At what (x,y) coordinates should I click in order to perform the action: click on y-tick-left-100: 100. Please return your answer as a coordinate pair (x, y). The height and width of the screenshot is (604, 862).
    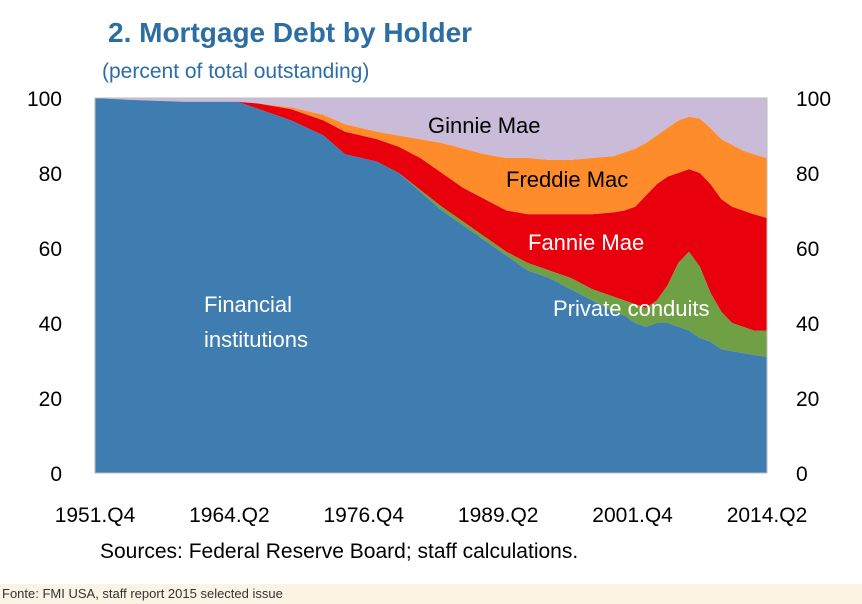
    Looking at the image, I should click on (44, 99).